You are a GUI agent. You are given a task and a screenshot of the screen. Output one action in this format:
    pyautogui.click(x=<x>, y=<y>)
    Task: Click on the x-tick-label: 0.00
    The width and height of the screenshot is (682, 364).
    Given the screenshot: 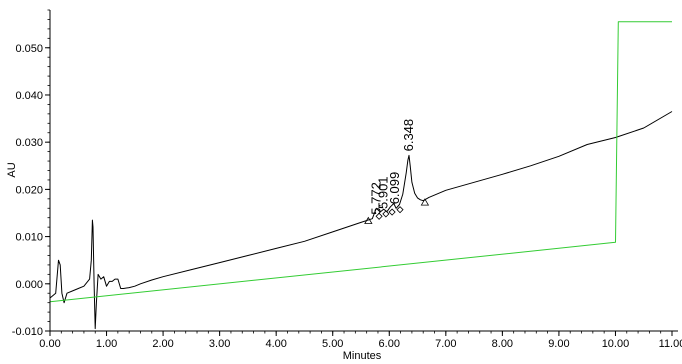 What is the action you would take?
    pyautogui.click(x=49, y=344)
    